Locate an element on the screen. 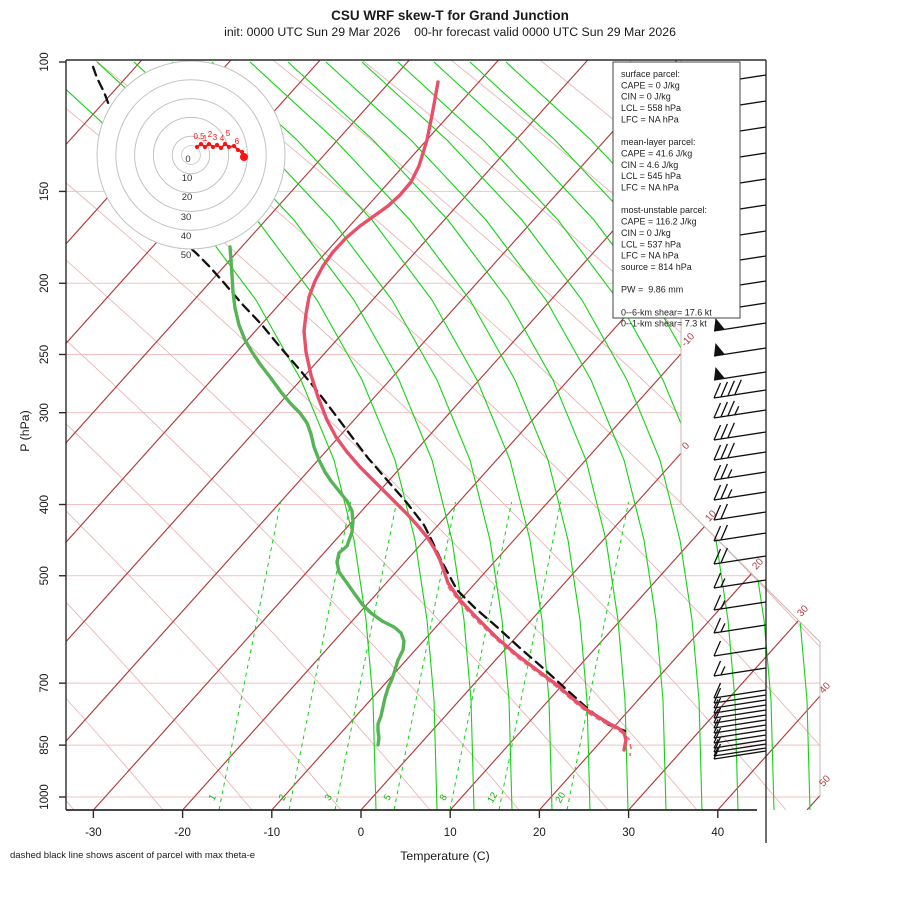 Image resolution: width=900 pixels, height=900 pixels. hodograph-height-label: 0.5 is located at coordinates (199, 136).